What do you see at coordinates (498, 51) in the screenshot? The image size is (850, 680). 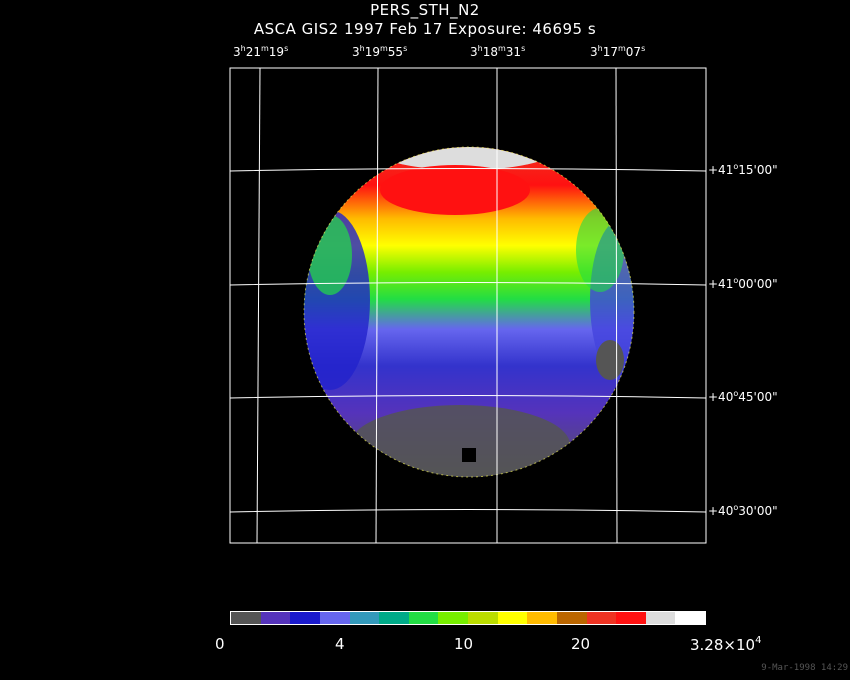 I see `ra-tick-label: 3h18m31s` at bounding box center [498, 51].